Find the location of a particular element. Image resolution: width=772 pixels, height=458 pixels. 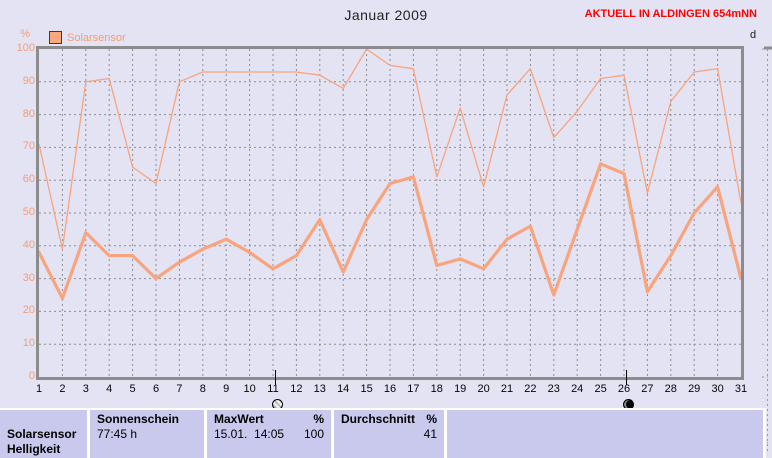

x-tick-label: 12 is located at coordinates (296, 389).